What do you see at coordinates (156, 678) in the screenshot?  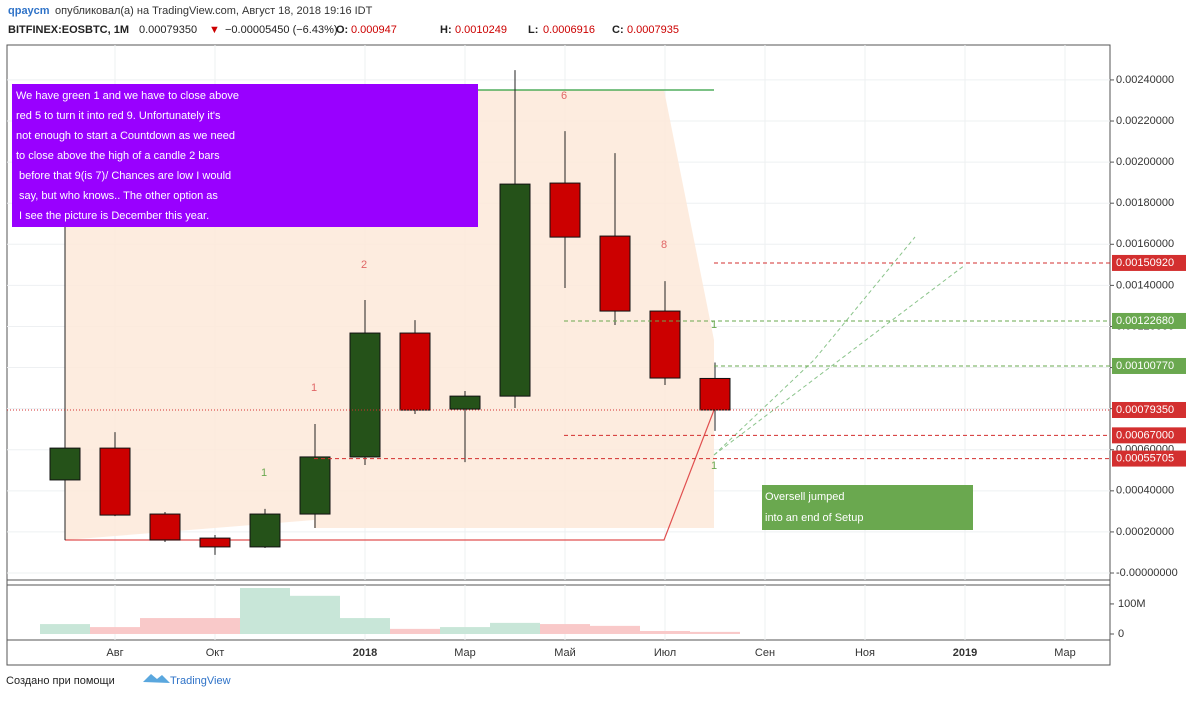 I see `logo` at bounding box center [156, 678].